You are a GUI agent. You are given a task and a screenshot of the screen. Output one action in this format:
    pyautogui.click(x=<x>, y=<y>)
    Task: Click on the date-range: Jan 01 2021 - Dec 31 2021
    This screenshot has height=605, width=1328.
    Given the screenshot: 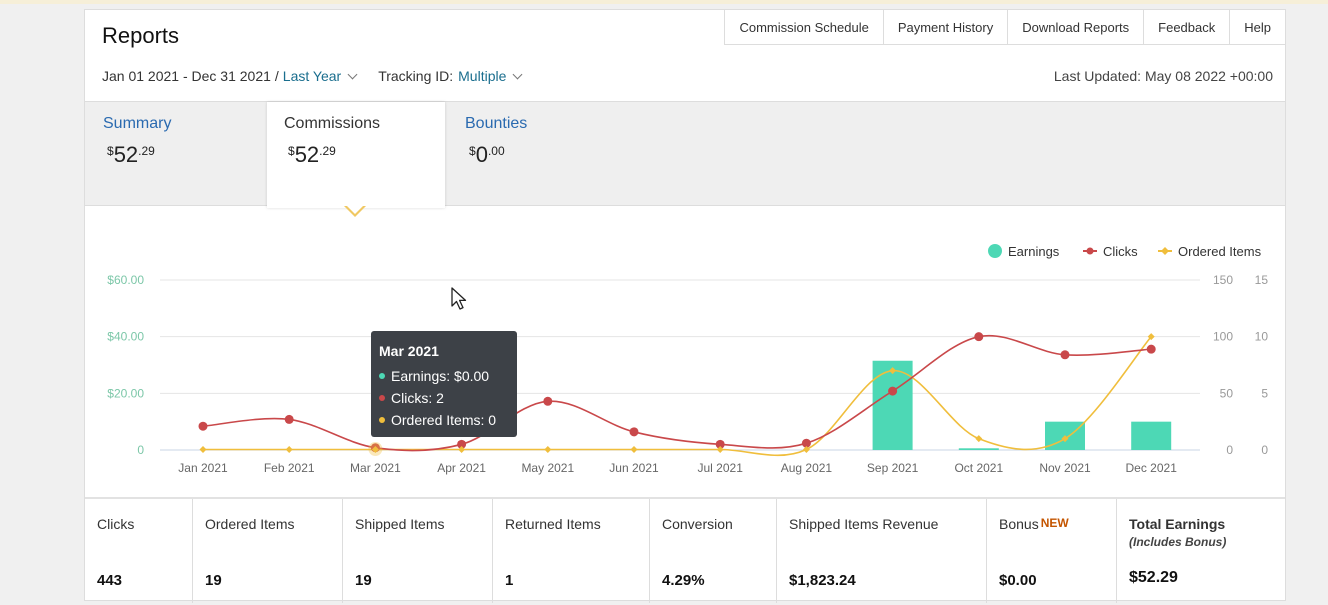 What is the action you would take?
    pyautogui.click(x=186, y=76)
    